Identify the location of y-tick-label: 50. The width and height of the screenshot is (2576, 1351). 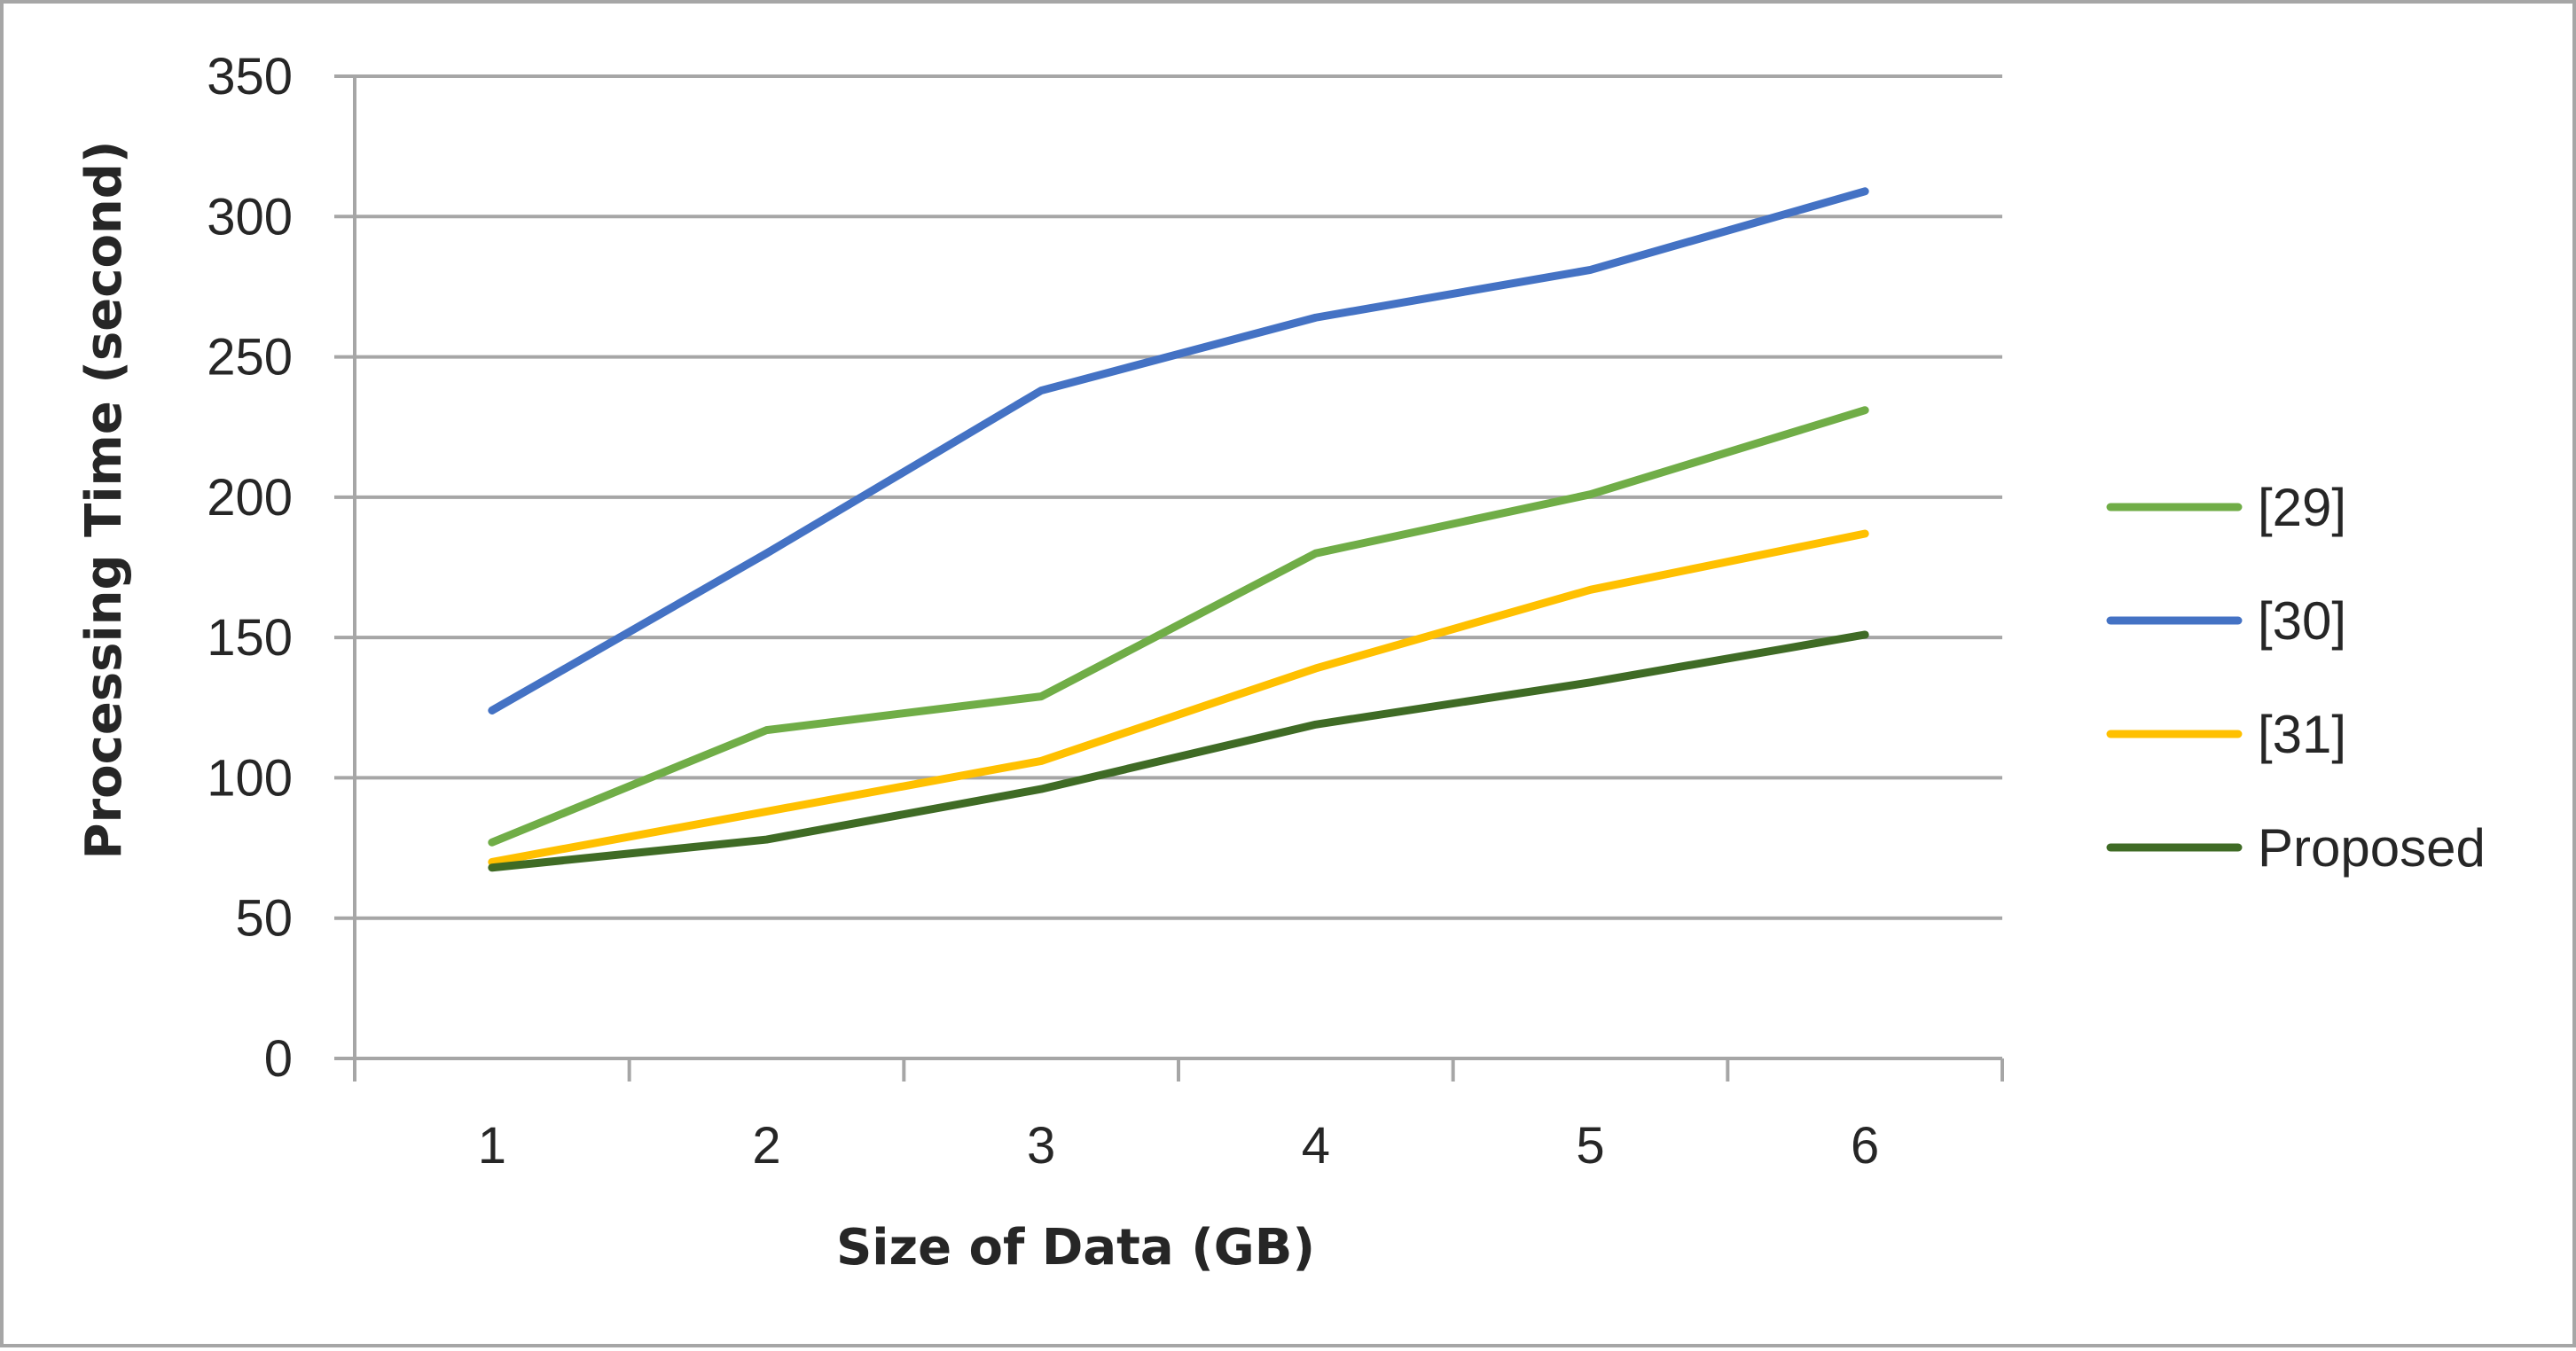
(264, 919).